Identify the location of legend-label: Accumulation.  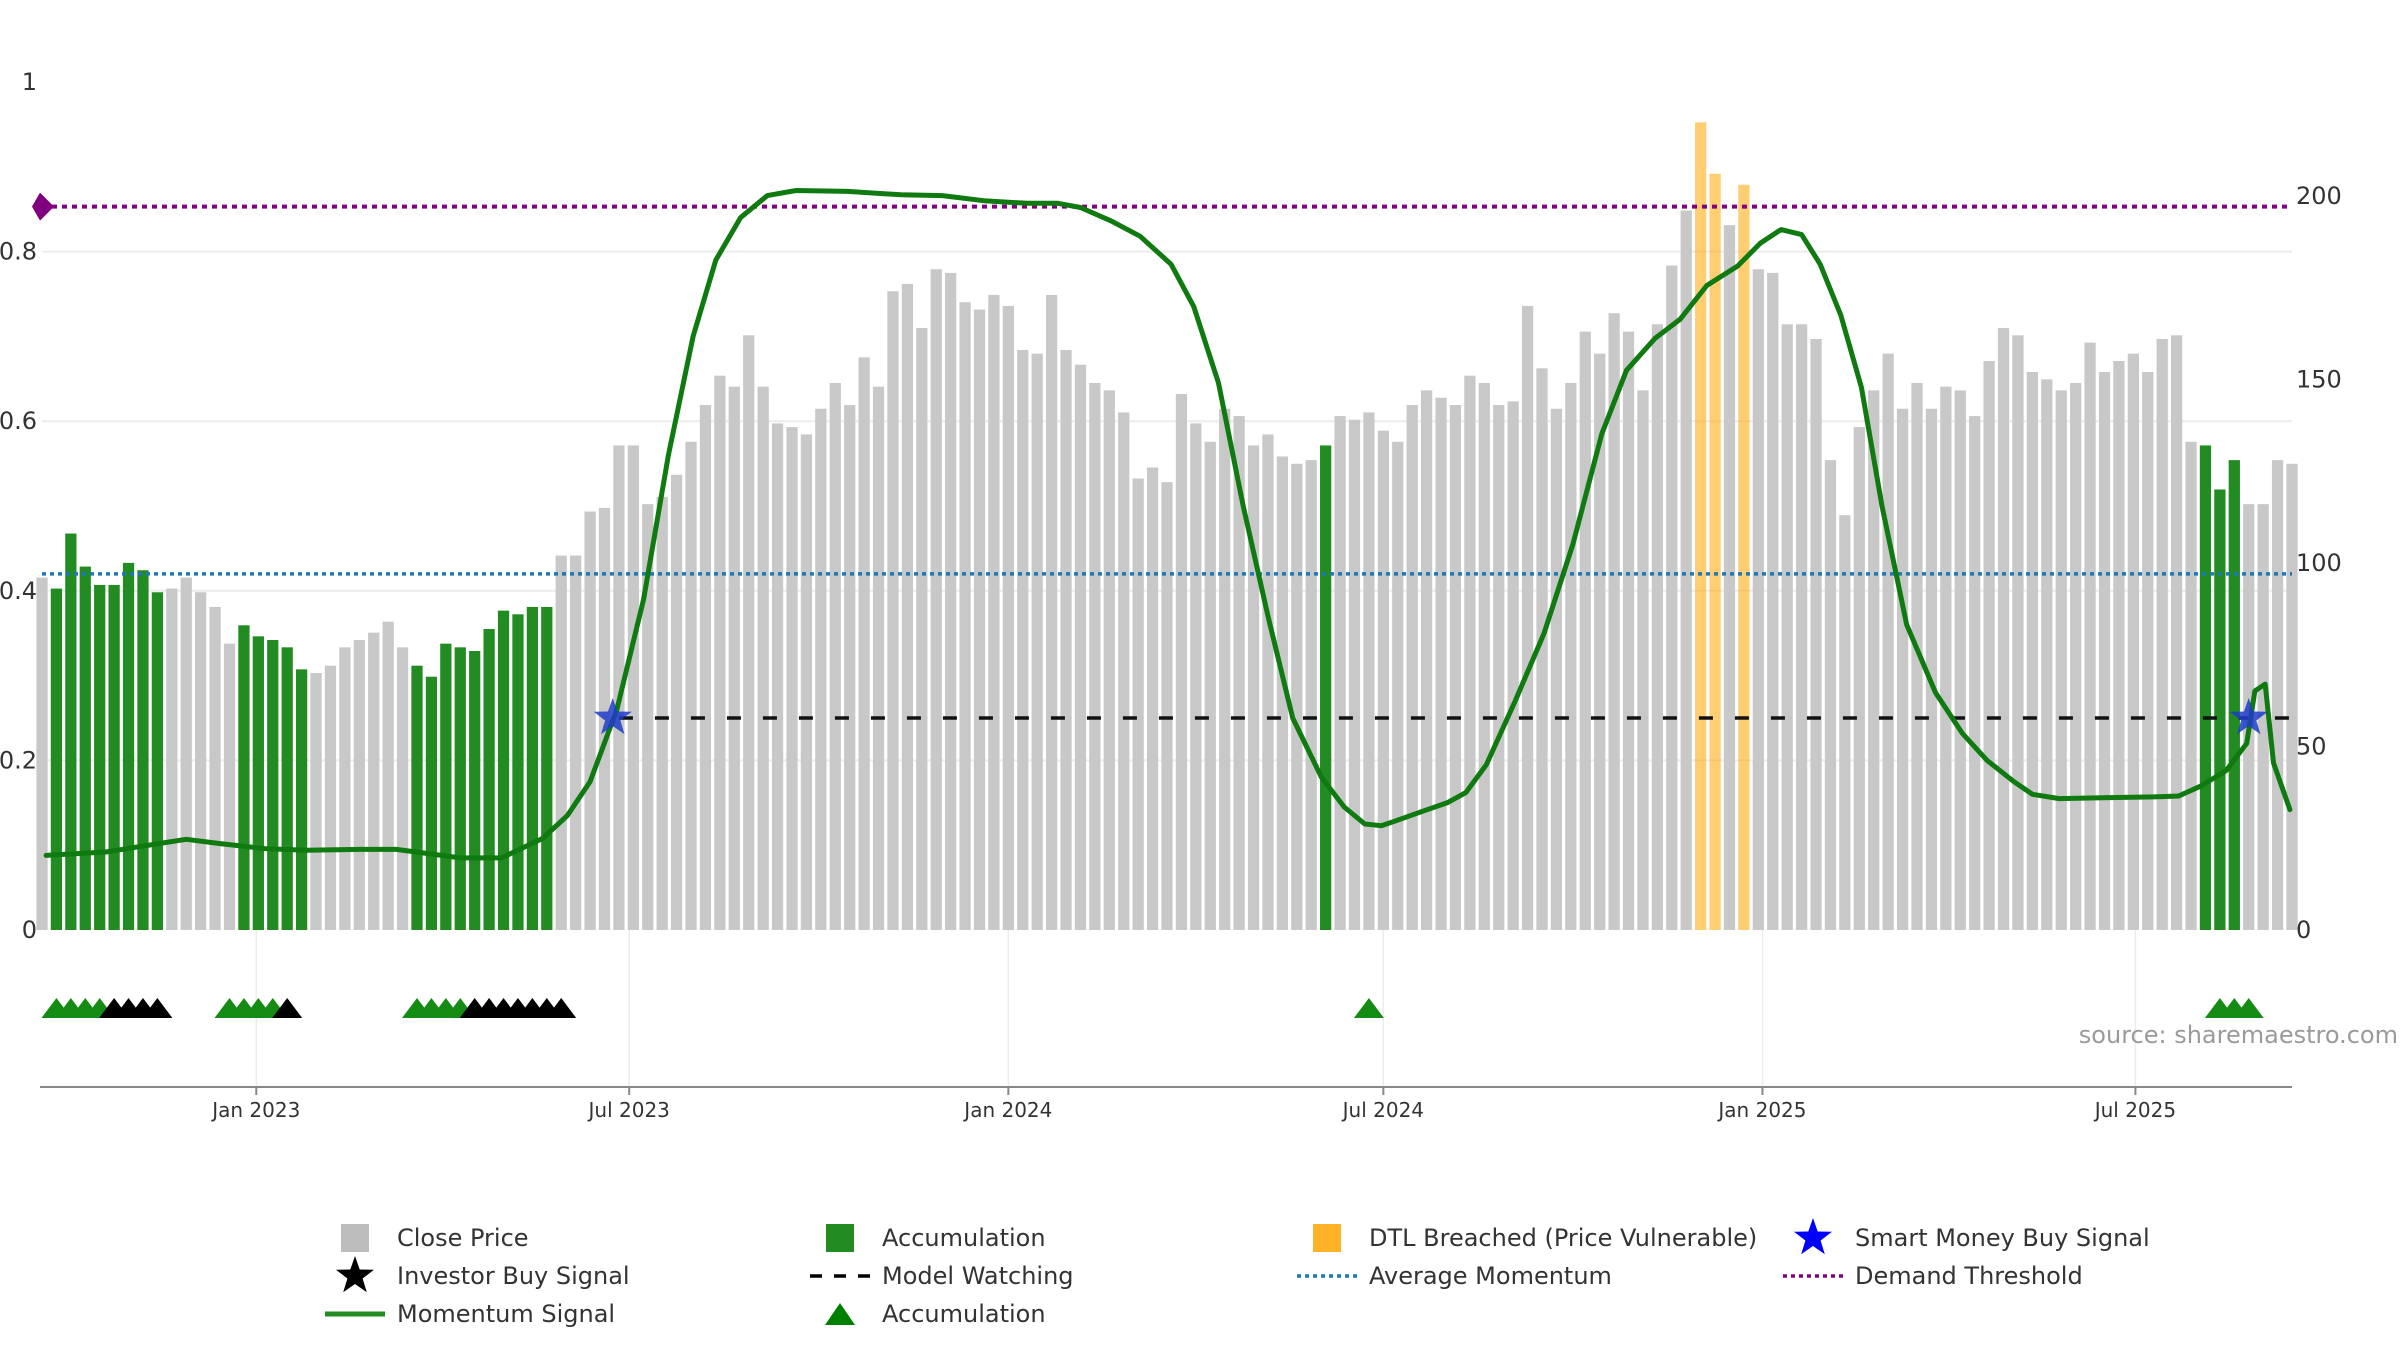
(964, 1238).